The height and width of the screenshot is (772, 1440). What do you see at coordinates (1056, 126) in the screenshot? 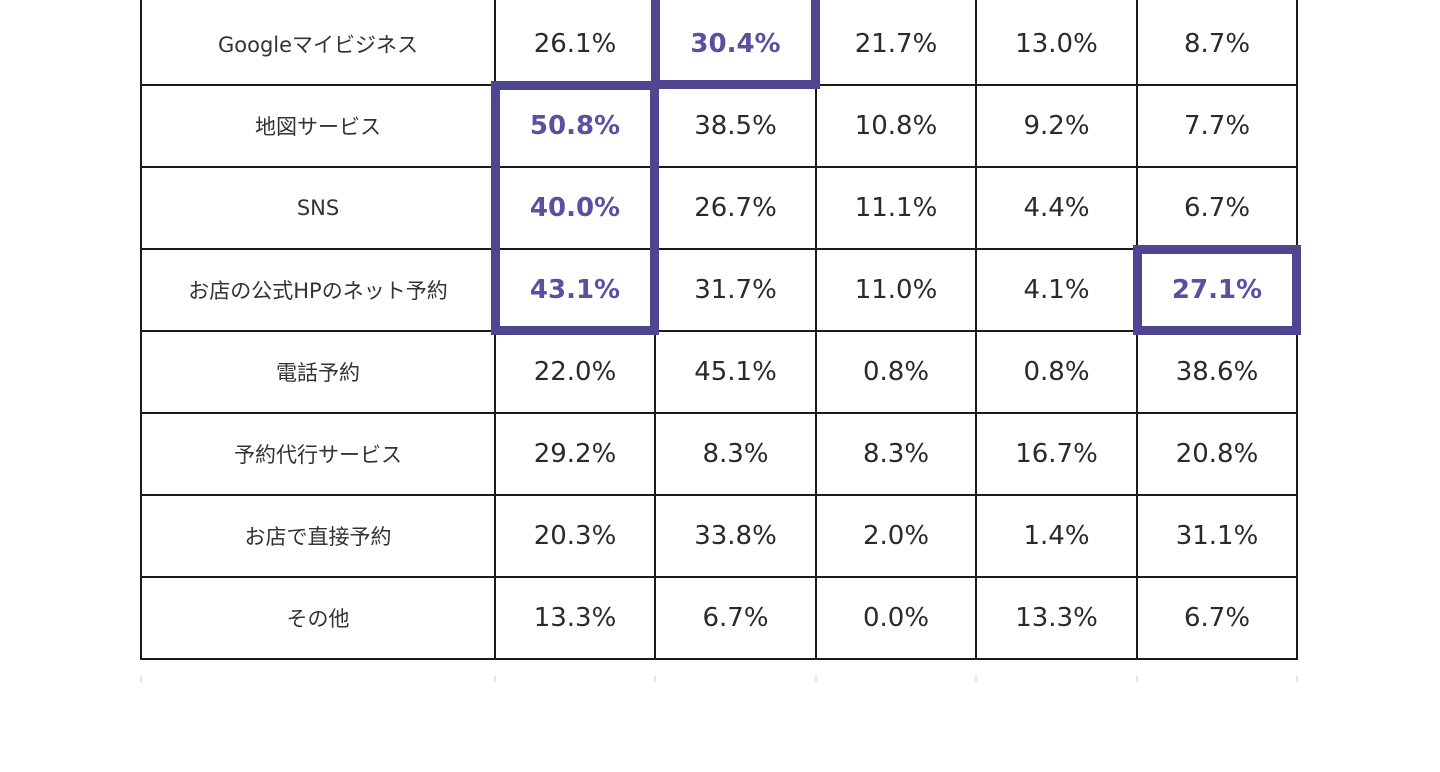
I see `value-cell: 9.2%` at bounding box center [1056, 126].